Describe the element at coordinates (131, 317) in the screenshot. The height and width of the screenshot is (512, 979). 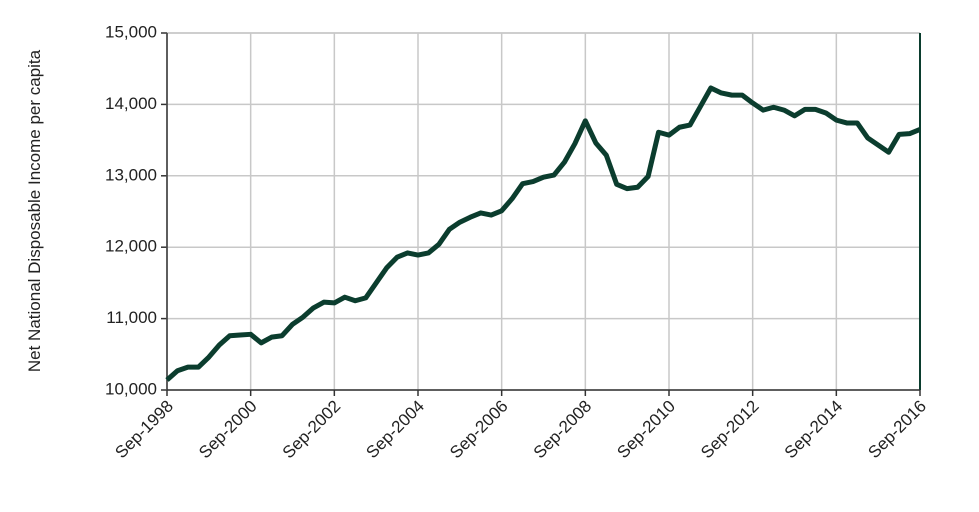
I see `y-tick-label: 11,000` at that location.